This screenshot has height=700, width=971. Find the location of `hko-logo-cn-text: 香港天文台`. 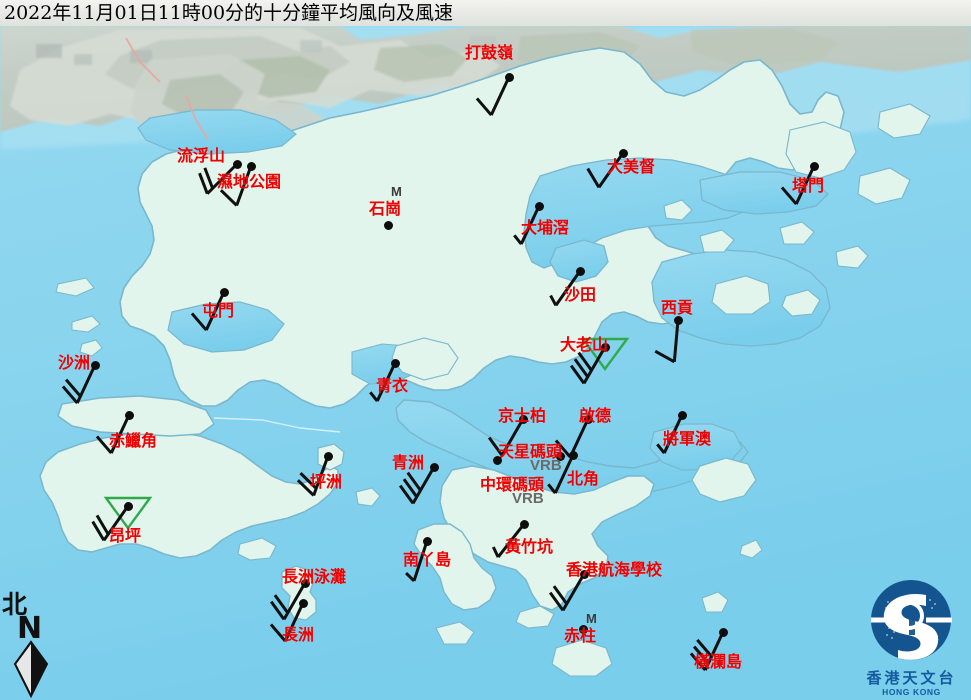

hko-logo-cn-text: 香港天文台 is located at coordinates (911, 678).